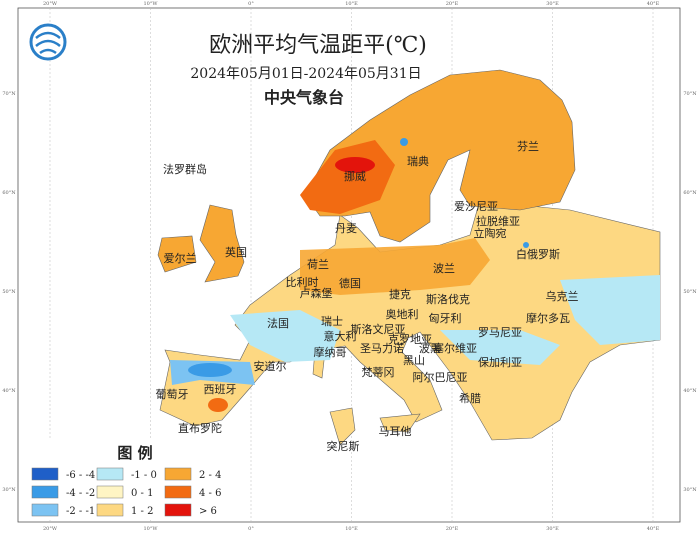 The width and height of the screenshot is (700, 545). What do you see at coordinates (180, 258) in the screenshot?
I see `country-label: 爱尔兰` at bounding box center [180, 258].